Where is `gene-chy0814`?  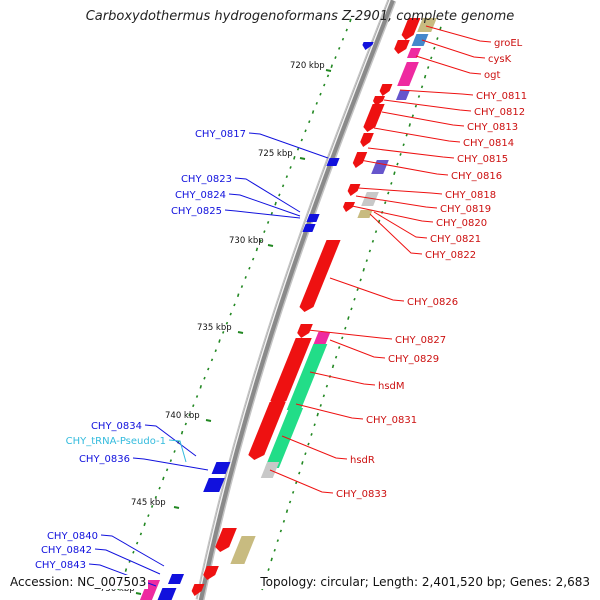 gene-chy0814 is located at coordinates (367, 140).